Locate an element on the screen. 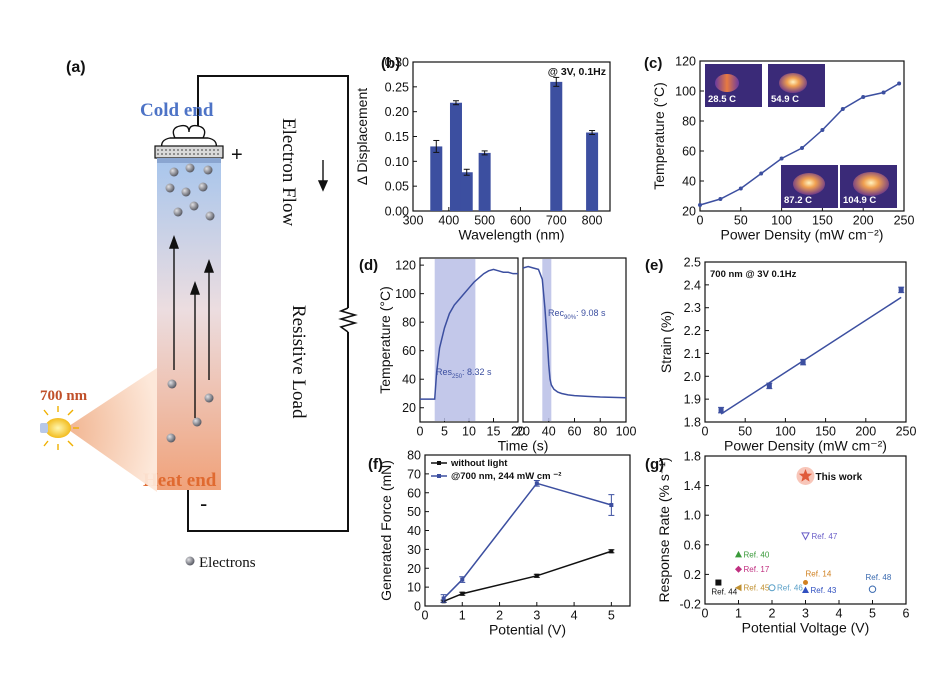  y-axis-label: Temperature (°C) is located at coordinates (659, 136).